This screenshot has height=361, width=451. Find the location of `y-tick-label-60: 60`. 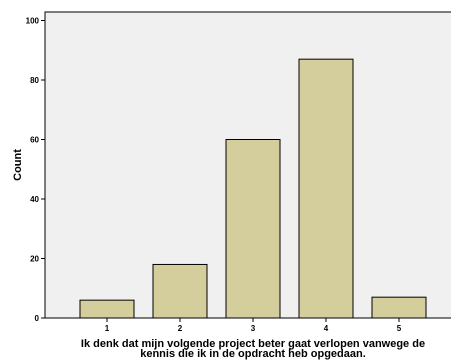

y-tick-label-60: 60 is located at coordinates (34, 140).